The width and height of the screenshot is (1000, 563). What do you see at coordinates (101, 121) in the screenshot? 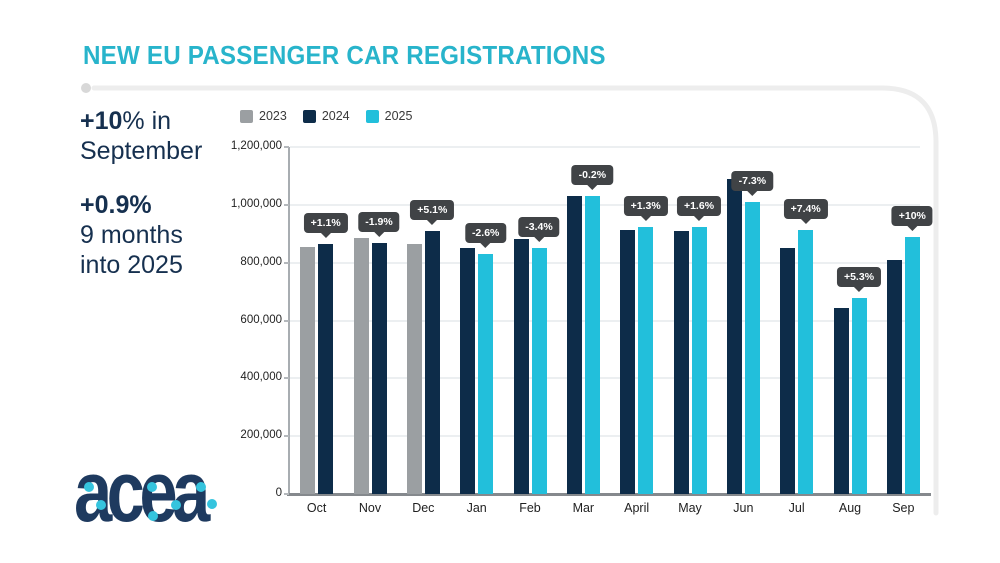
I see `stat-september-value: +10` at bounding box center [101, 121].